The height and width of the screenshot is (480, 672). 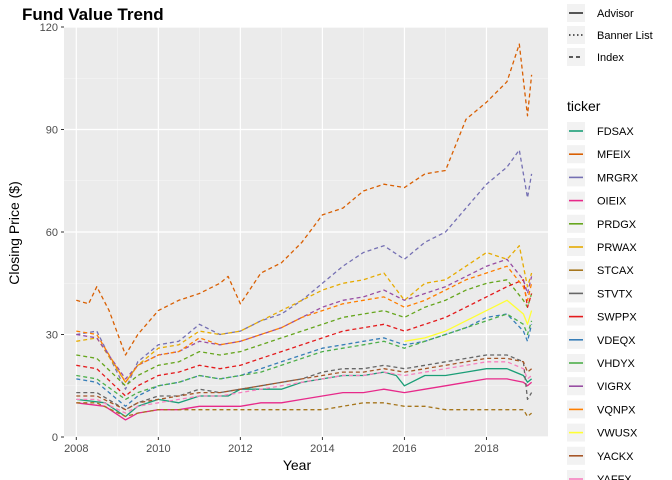 I want to click on y-axis-title: Closing Price ($), so click(x=14, y=232).